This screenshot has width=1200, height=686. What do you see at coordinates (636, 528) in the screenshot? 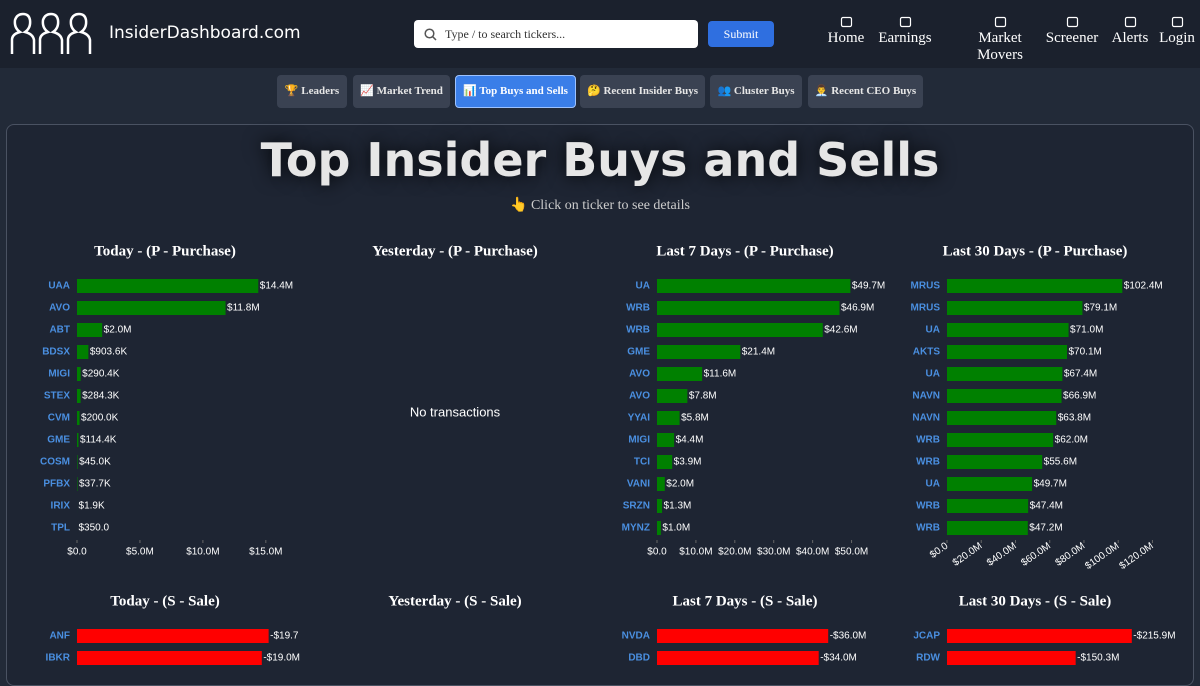
I see `ticker-label: MYNZ` at bounding box center [636, 528].